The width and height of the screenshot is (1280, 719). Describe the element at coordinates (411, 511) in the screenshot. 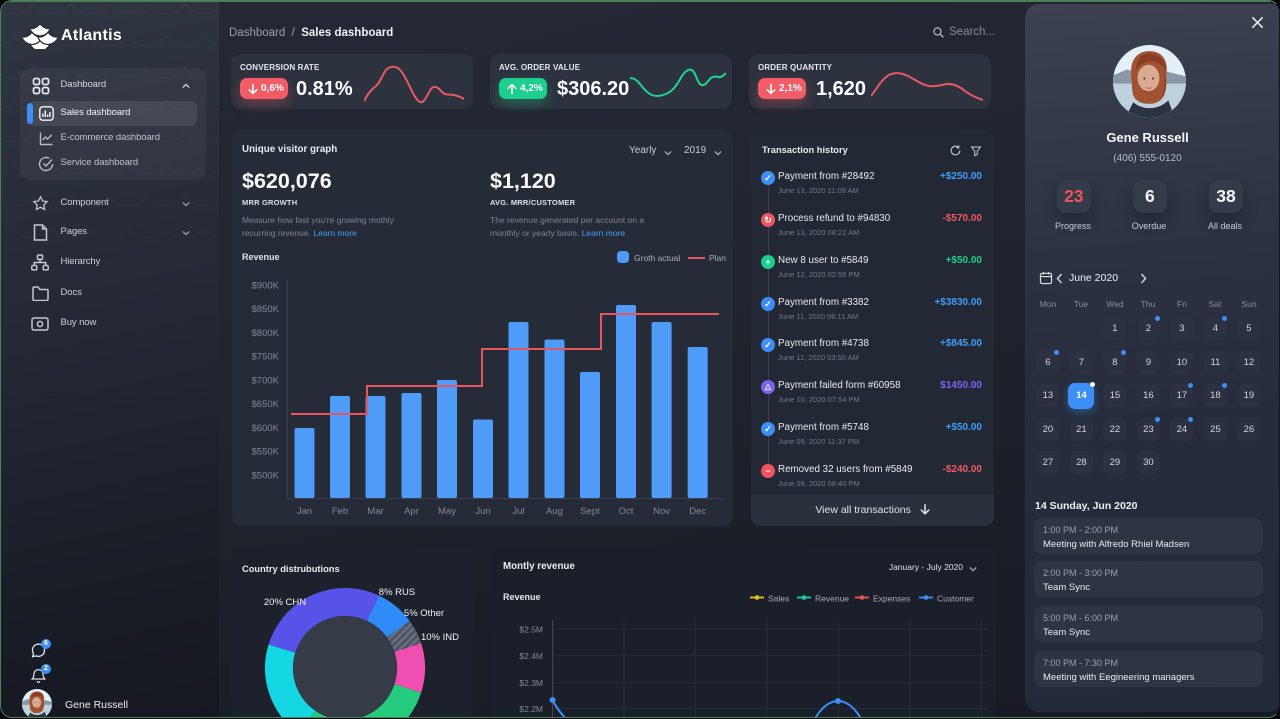

I see `svg-text: Apr` at that location.